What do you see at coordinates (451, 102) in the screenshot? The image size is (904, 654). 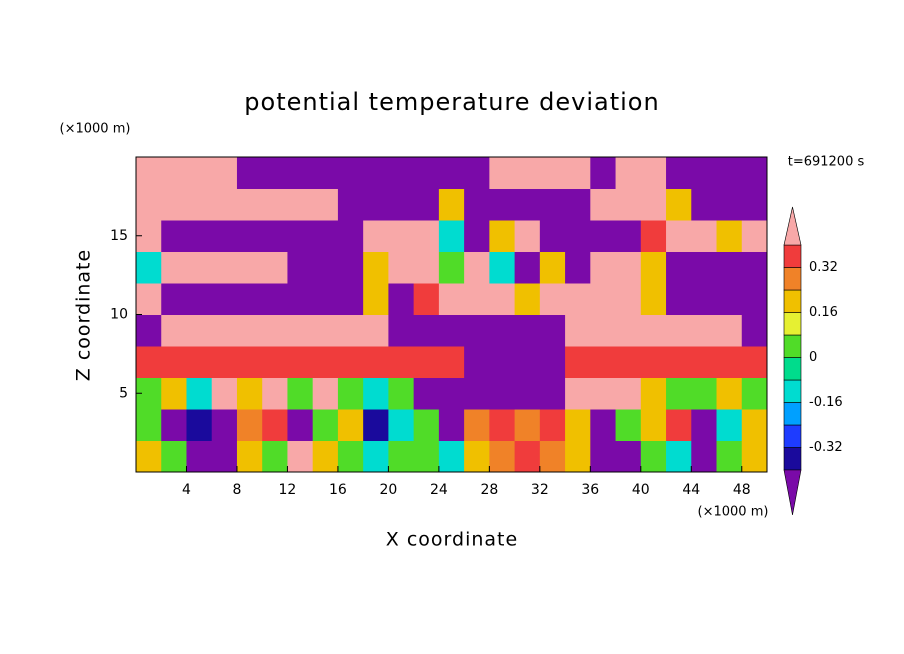 I see `chart-title: potential temperature deviation` at bounding box center [451, 102].